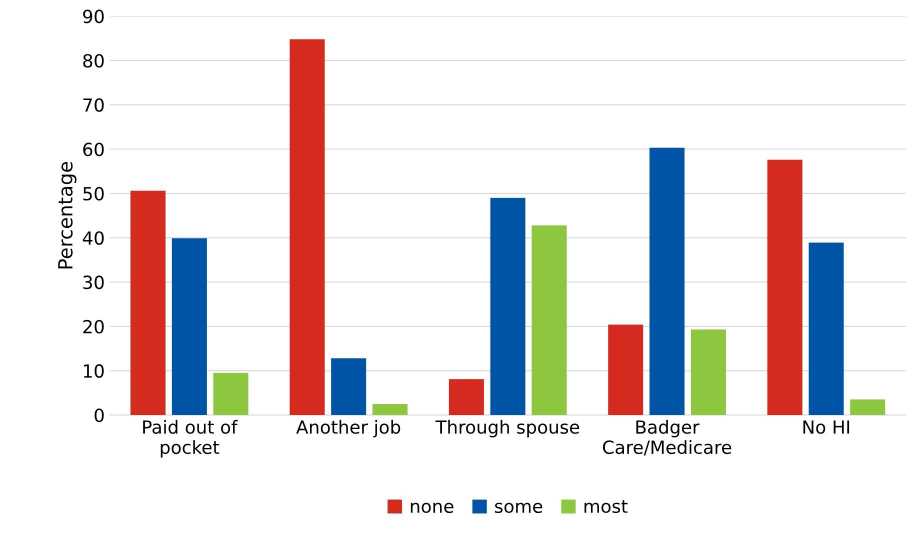 The height and width of the screenshot is (539, 915). I want to click on y-axis-title: Percentage, so click(67, 215).